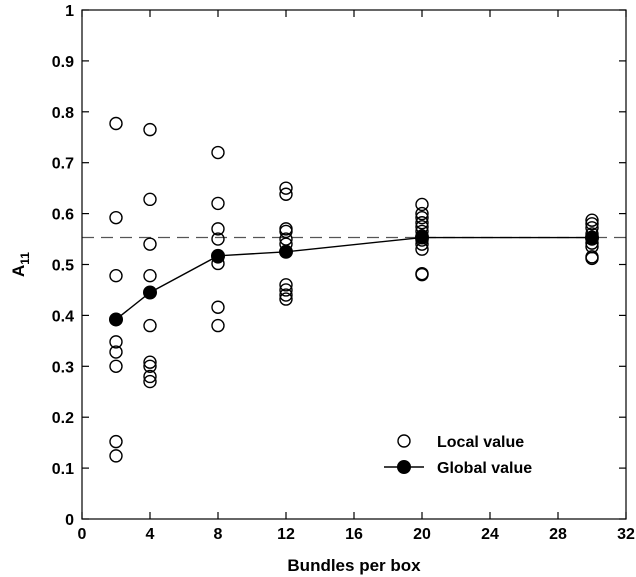 The width and height of the screenshot is (636, 577). What do you see at coordinates (458, 455) in the screenshot?
I see `legend: Local value Global value` at bounding box center [458, 455].